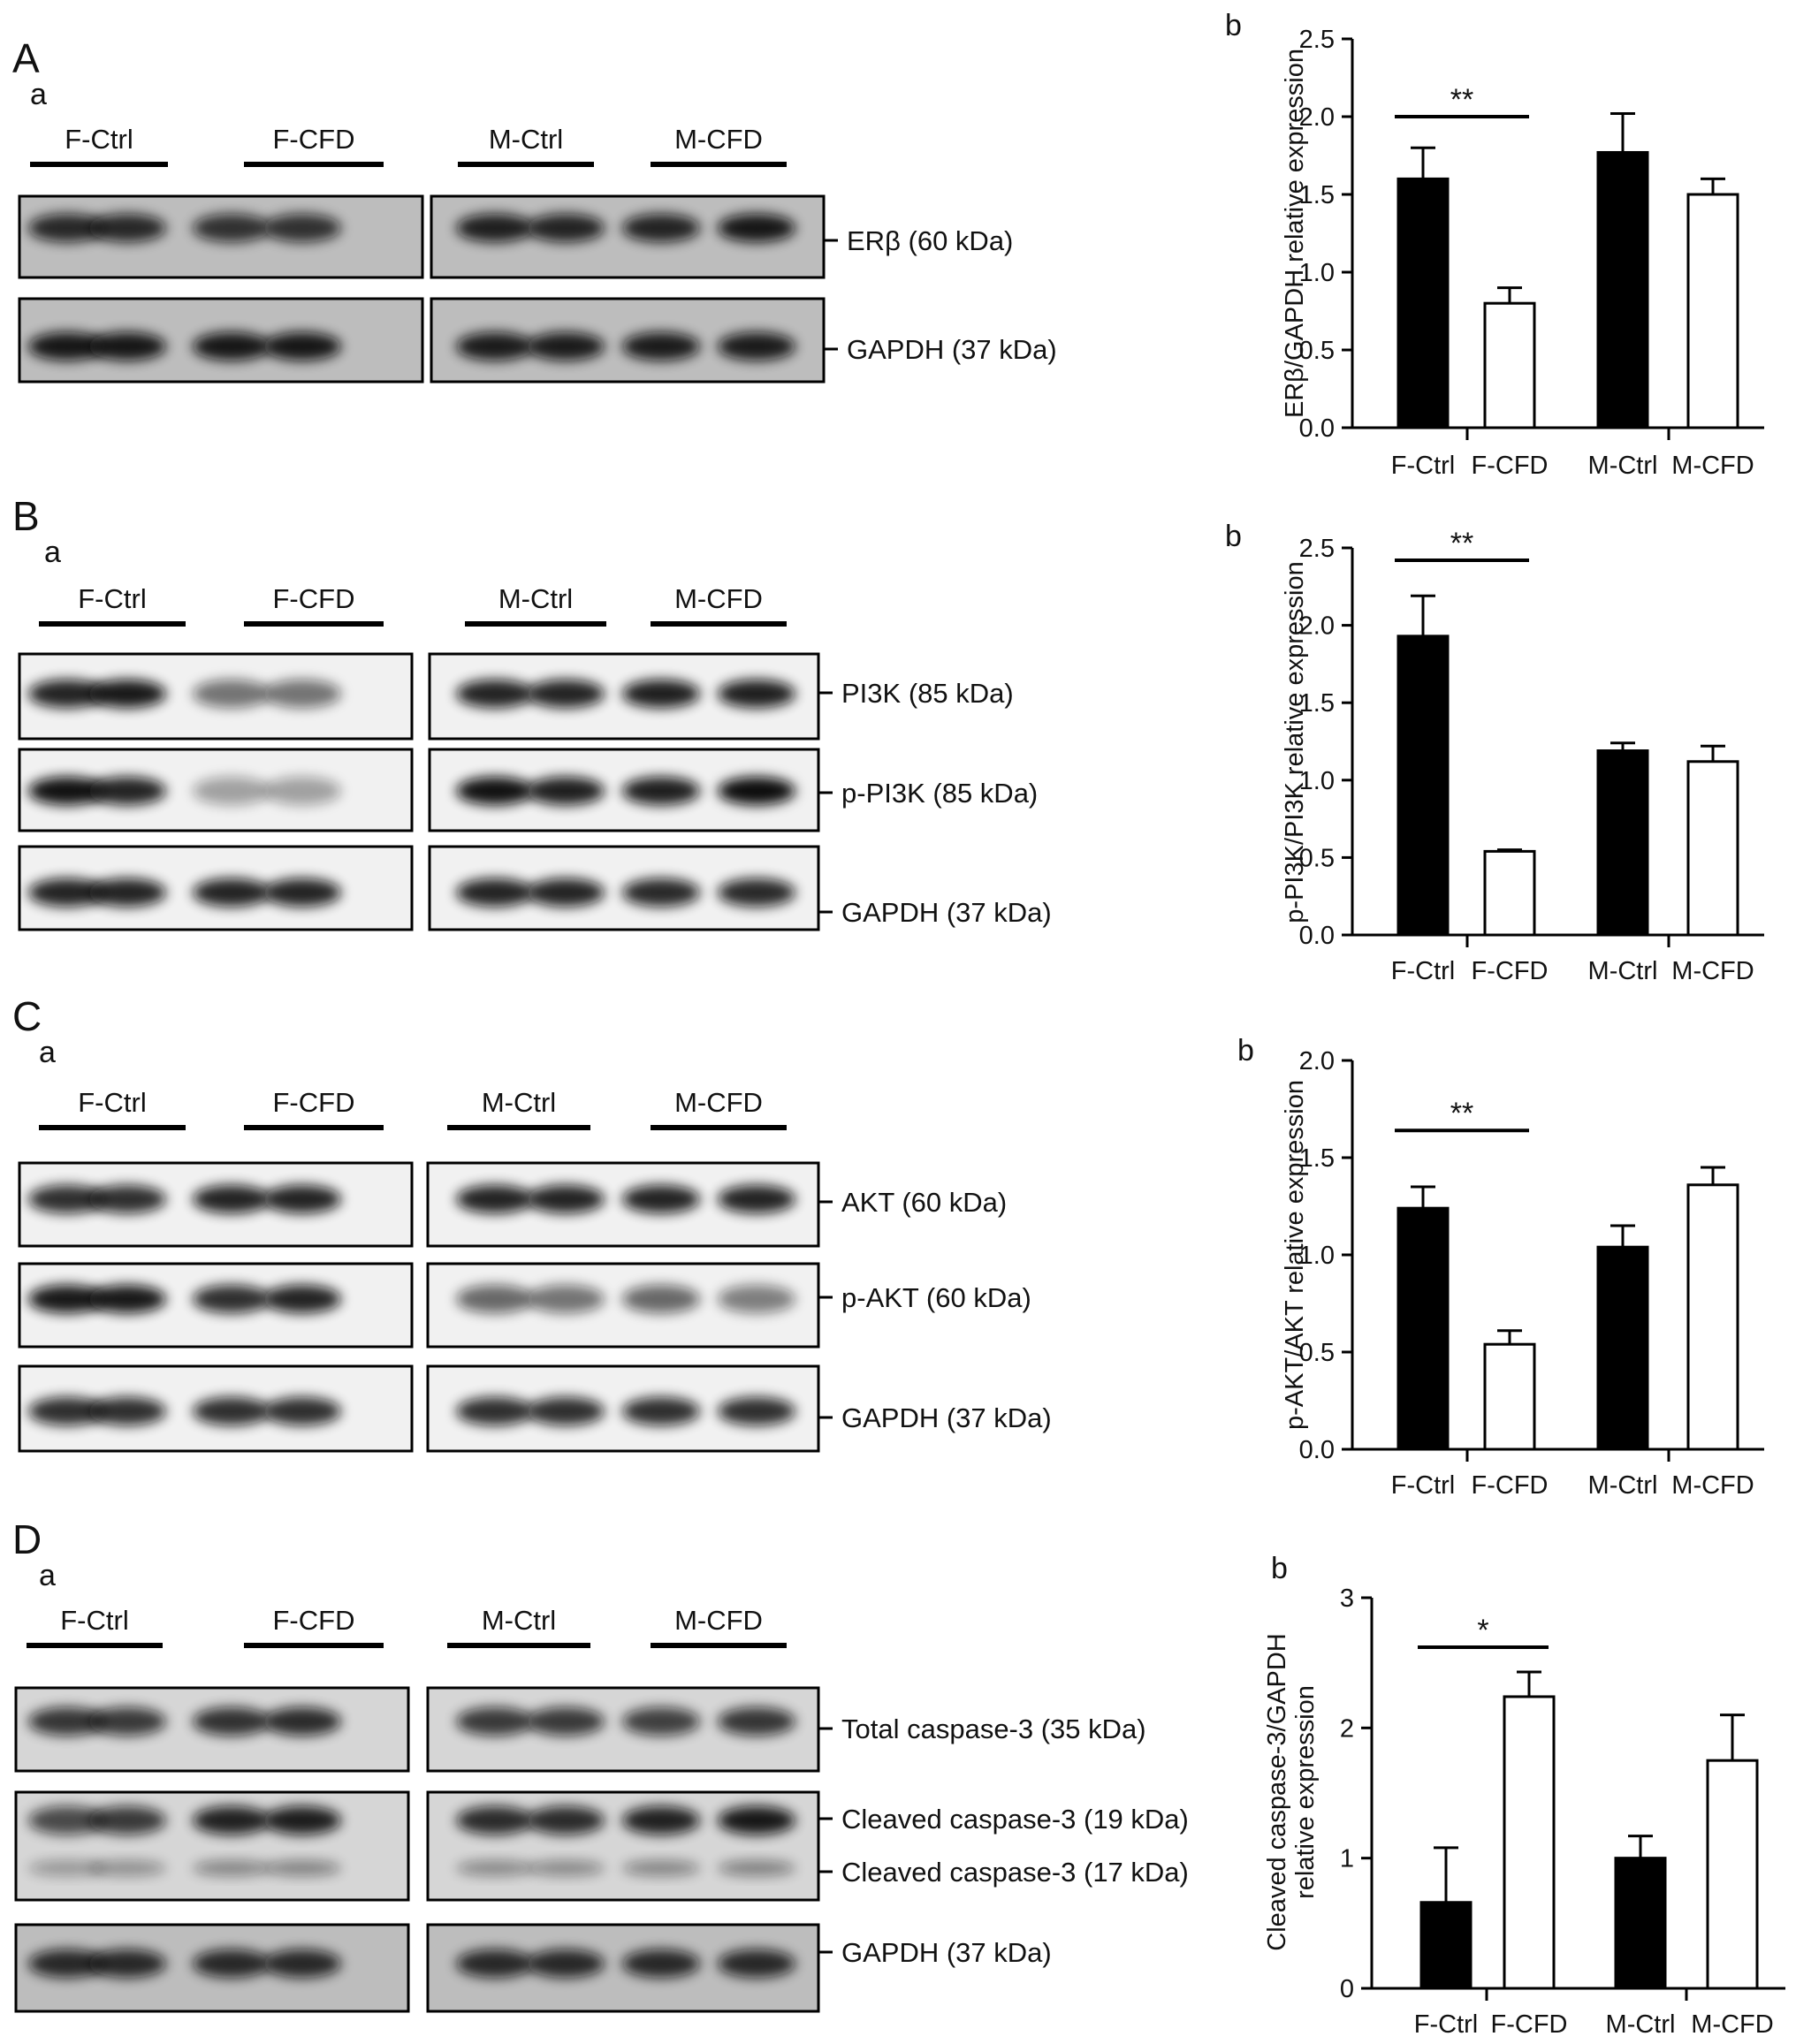 The image size is (1796, 2044). I want to click on blot-row: ERβ (60 kDa), so click(516, 236).